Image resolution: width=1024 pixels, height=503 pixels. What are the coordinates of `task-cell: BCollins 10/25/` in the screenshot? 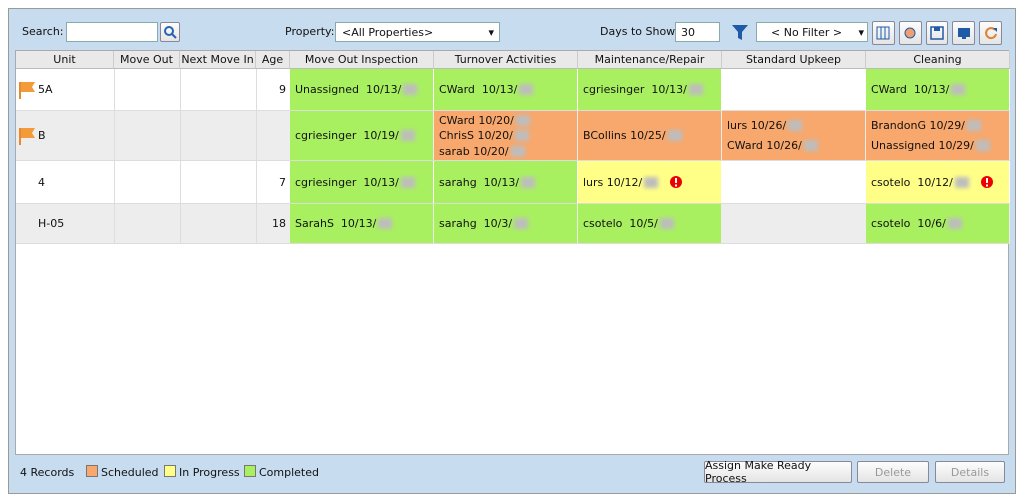 It's located at (649, 135).